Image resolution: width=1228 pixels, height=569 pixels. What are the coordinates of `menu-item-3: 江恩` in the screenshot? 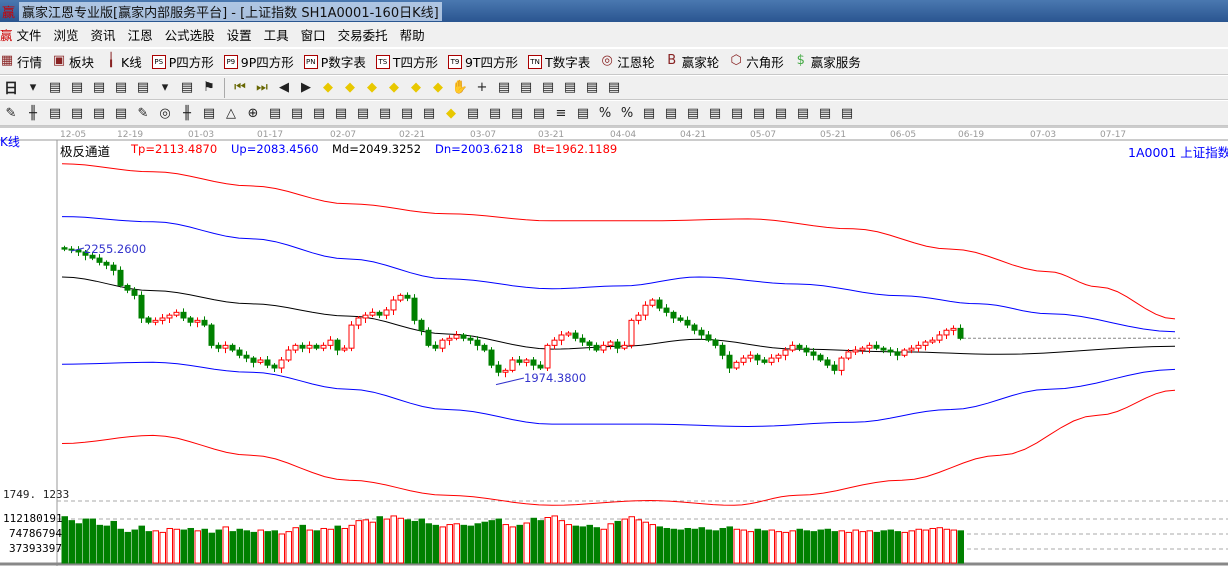 It's located at (140, 35).